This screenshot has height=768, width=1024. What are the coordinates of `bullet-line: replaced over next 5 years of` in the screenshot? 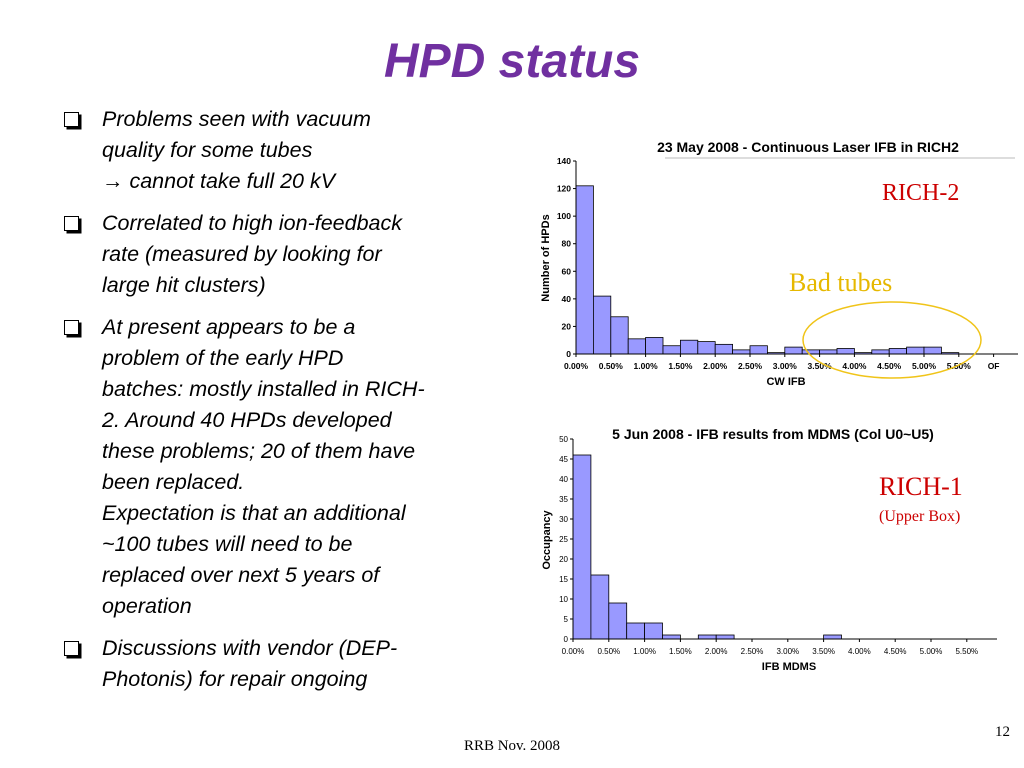 It's located at (241, 575).